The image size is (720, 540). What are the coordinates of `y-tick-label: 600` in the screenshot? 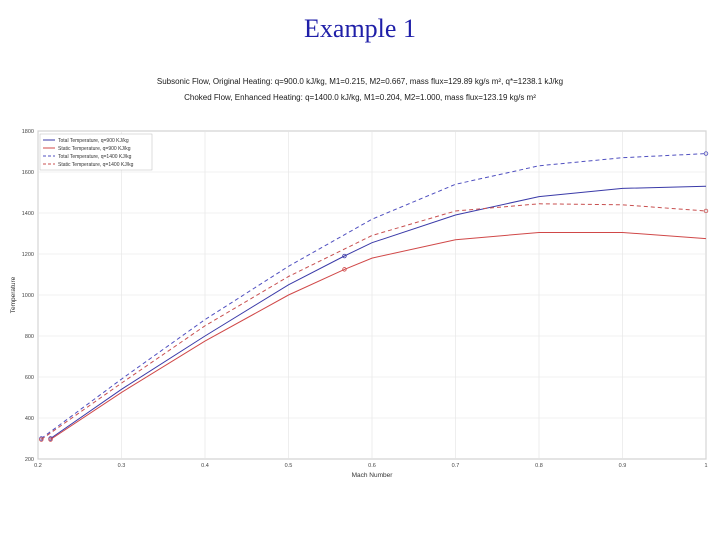 It's located at (29, 378).